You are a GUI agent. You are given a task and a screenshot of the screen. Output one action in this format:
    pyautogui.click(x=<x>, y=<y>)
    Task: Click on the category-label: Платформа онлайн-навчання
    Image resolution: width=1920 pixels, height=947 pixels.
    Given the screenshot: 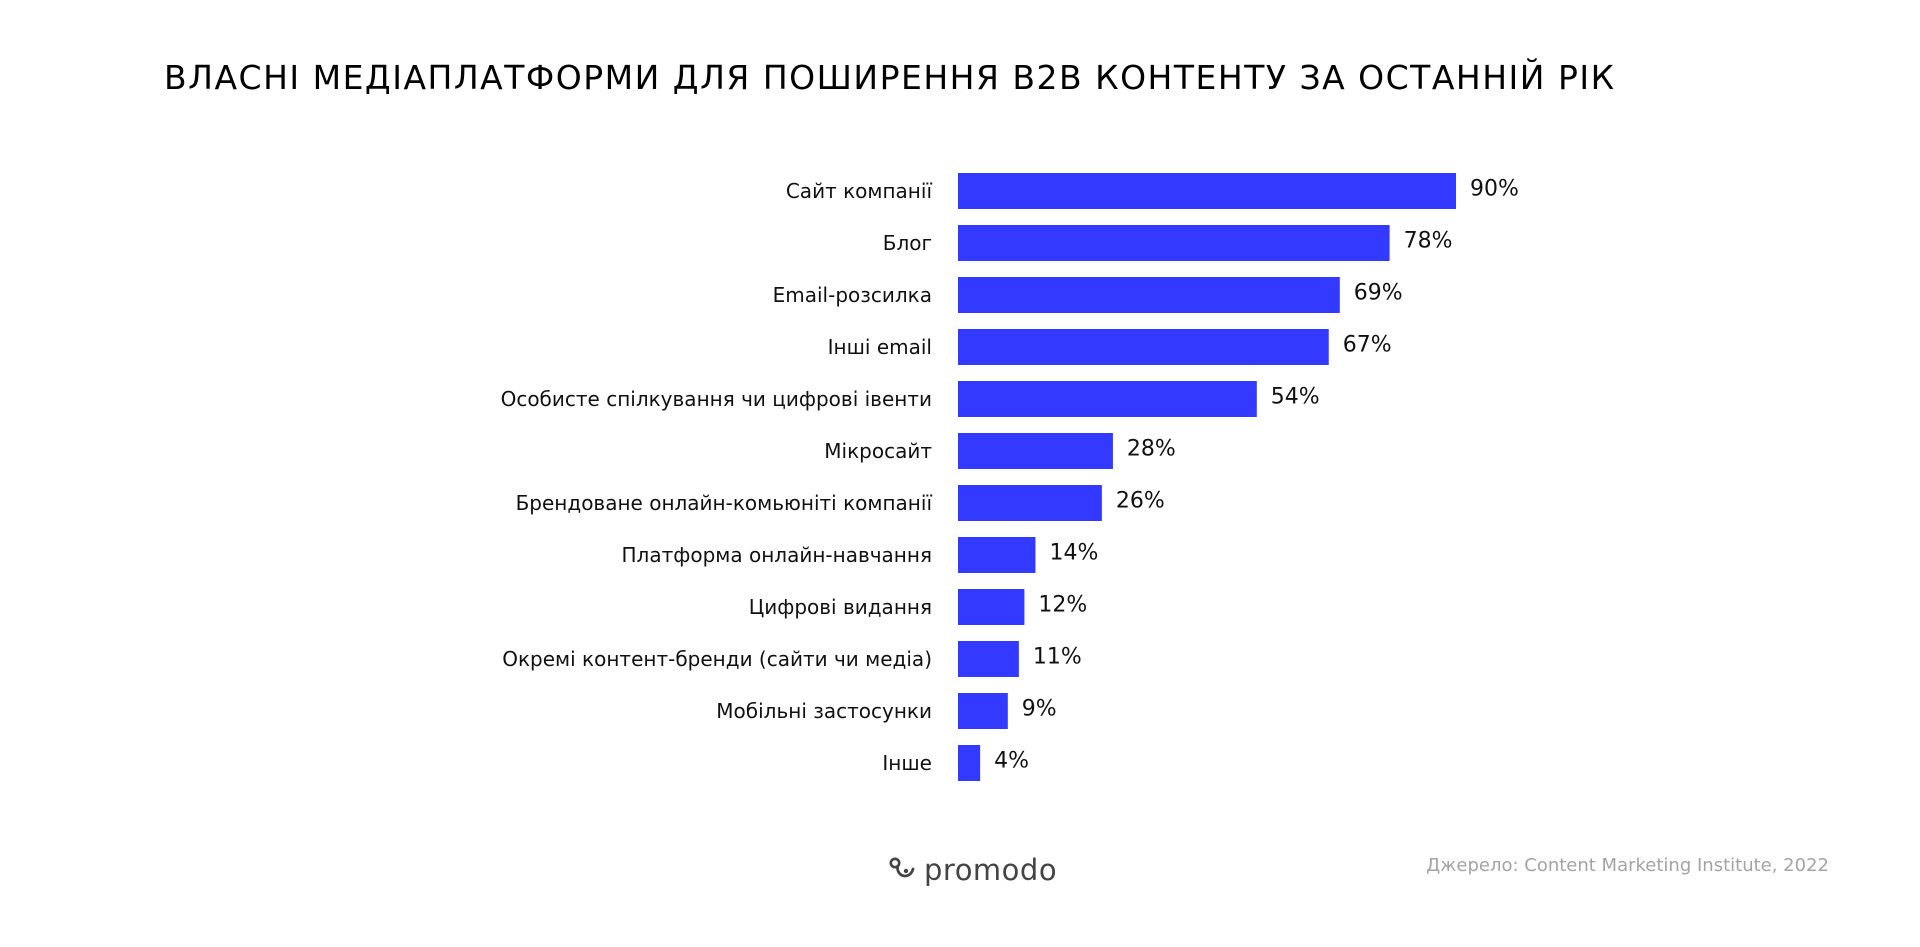 What is the action you would take?
    pyautogui.click(x=777, y=555)
    